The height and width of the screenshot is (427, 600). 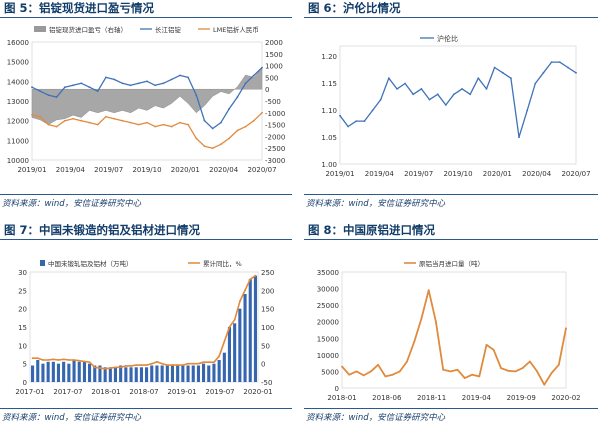 What do you see at coordinates (146, 194) in the screenshot?
I see `source-rule` at bounding box center [146, 194].